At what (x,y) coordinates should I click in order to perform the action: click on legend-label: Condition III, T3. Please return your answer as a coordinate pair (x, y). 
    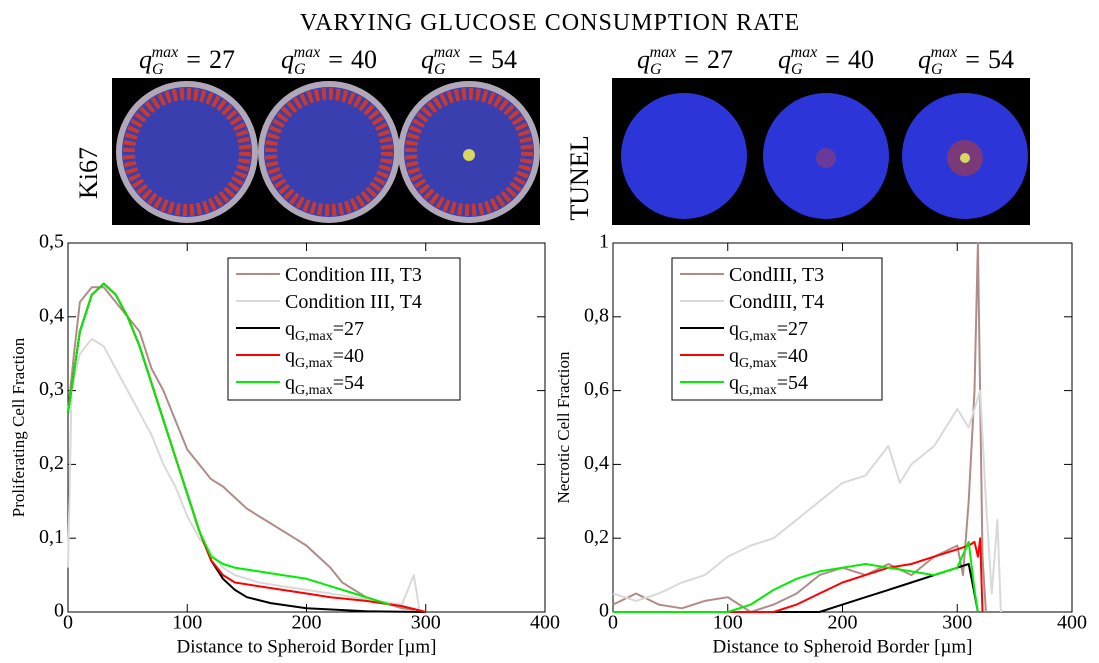
    Looking at the image, I should click on (353, 275).